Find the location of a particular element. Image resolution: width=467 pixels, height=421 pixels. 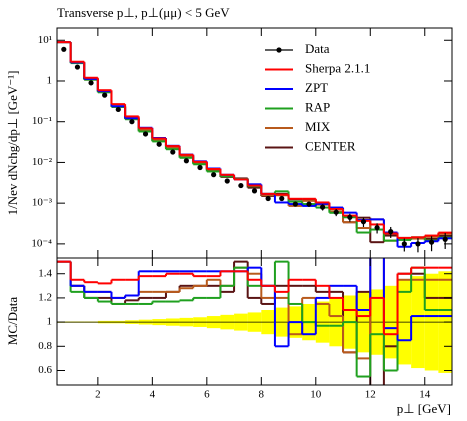

x-tick-label: 6 is located at coordinates (207, 395).